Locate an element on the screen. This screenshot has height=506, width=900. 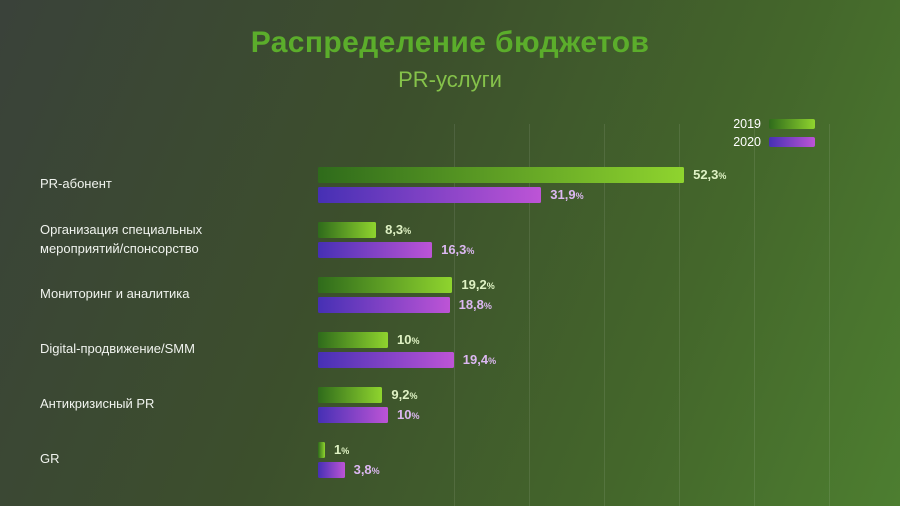
bar-line-2020: 31,9% is located at coordinates (522, 194).